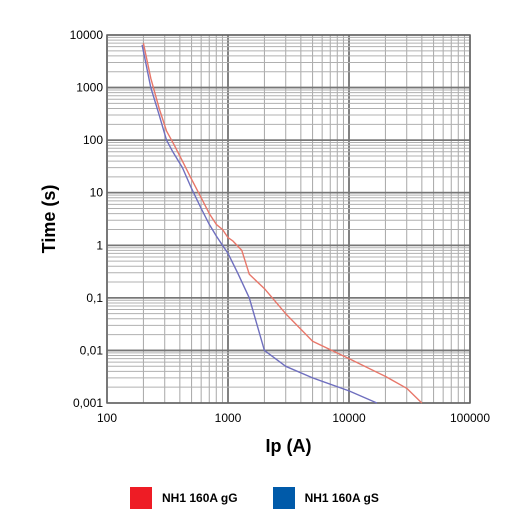  I want to click on y-tick-label: 0,01, so click(92, 350).